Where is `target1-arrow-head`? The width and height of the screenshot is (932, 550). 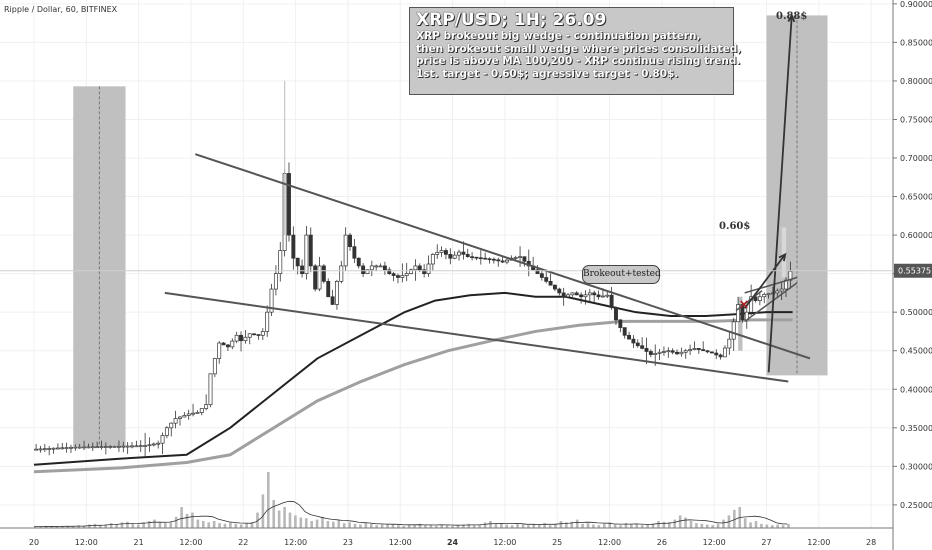
target1-arrow-head is located at coordinates (782, 257).